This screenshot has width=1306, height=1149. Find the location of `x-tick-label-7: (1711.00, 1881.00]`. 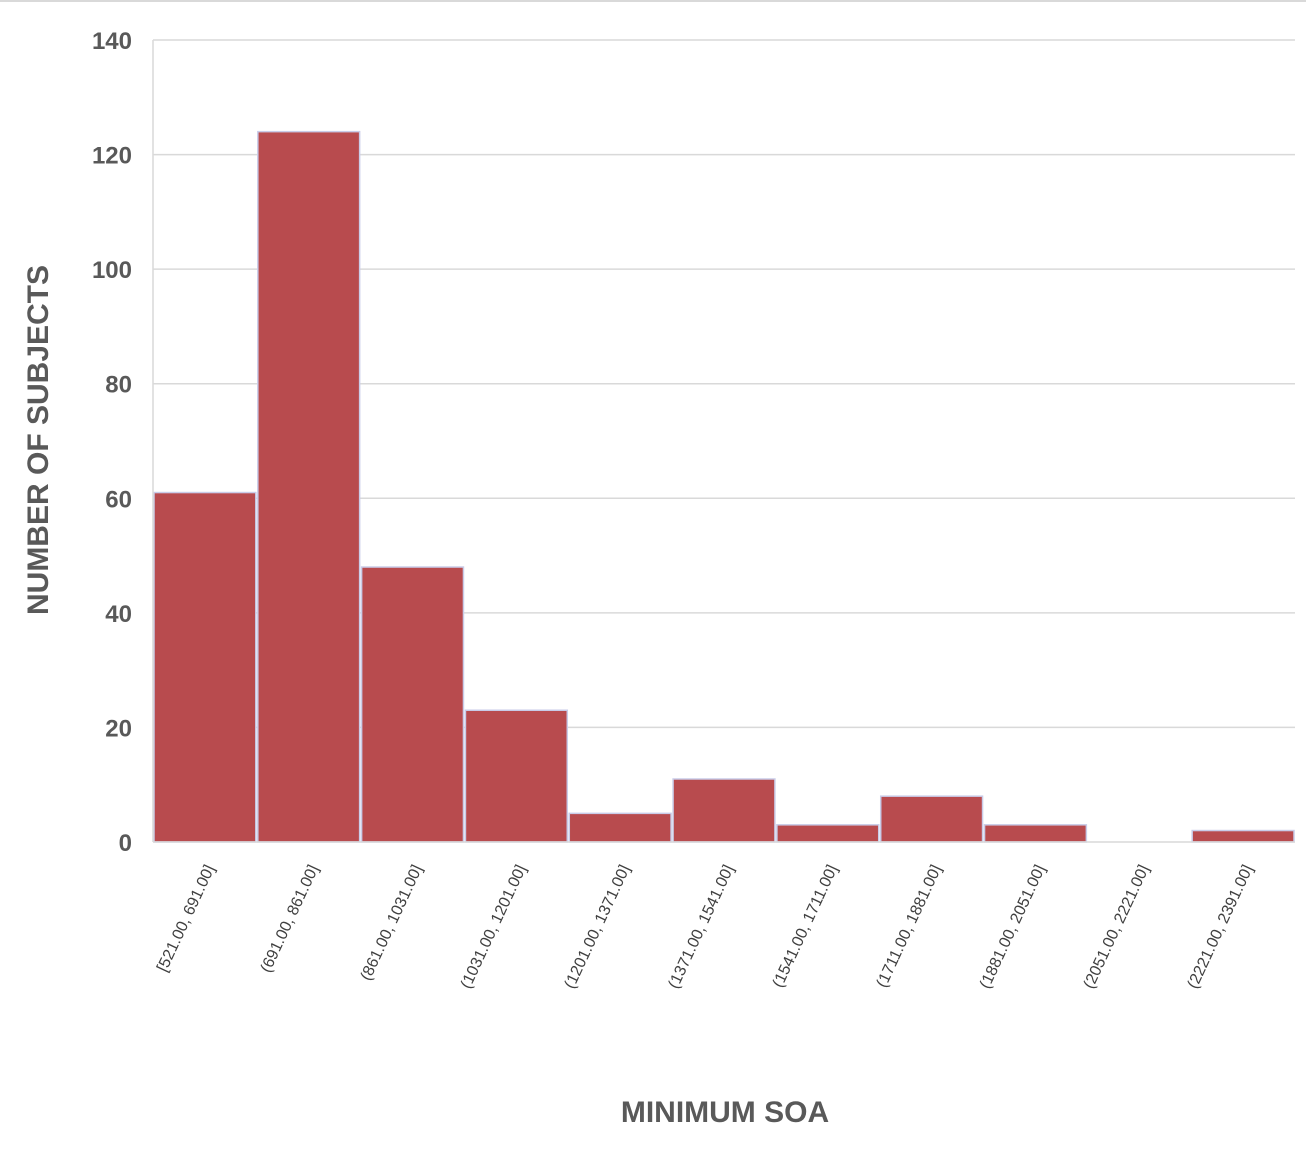

x-tick-label-7: (1711.00, 1881.00] is located at coordinates (910, 927).